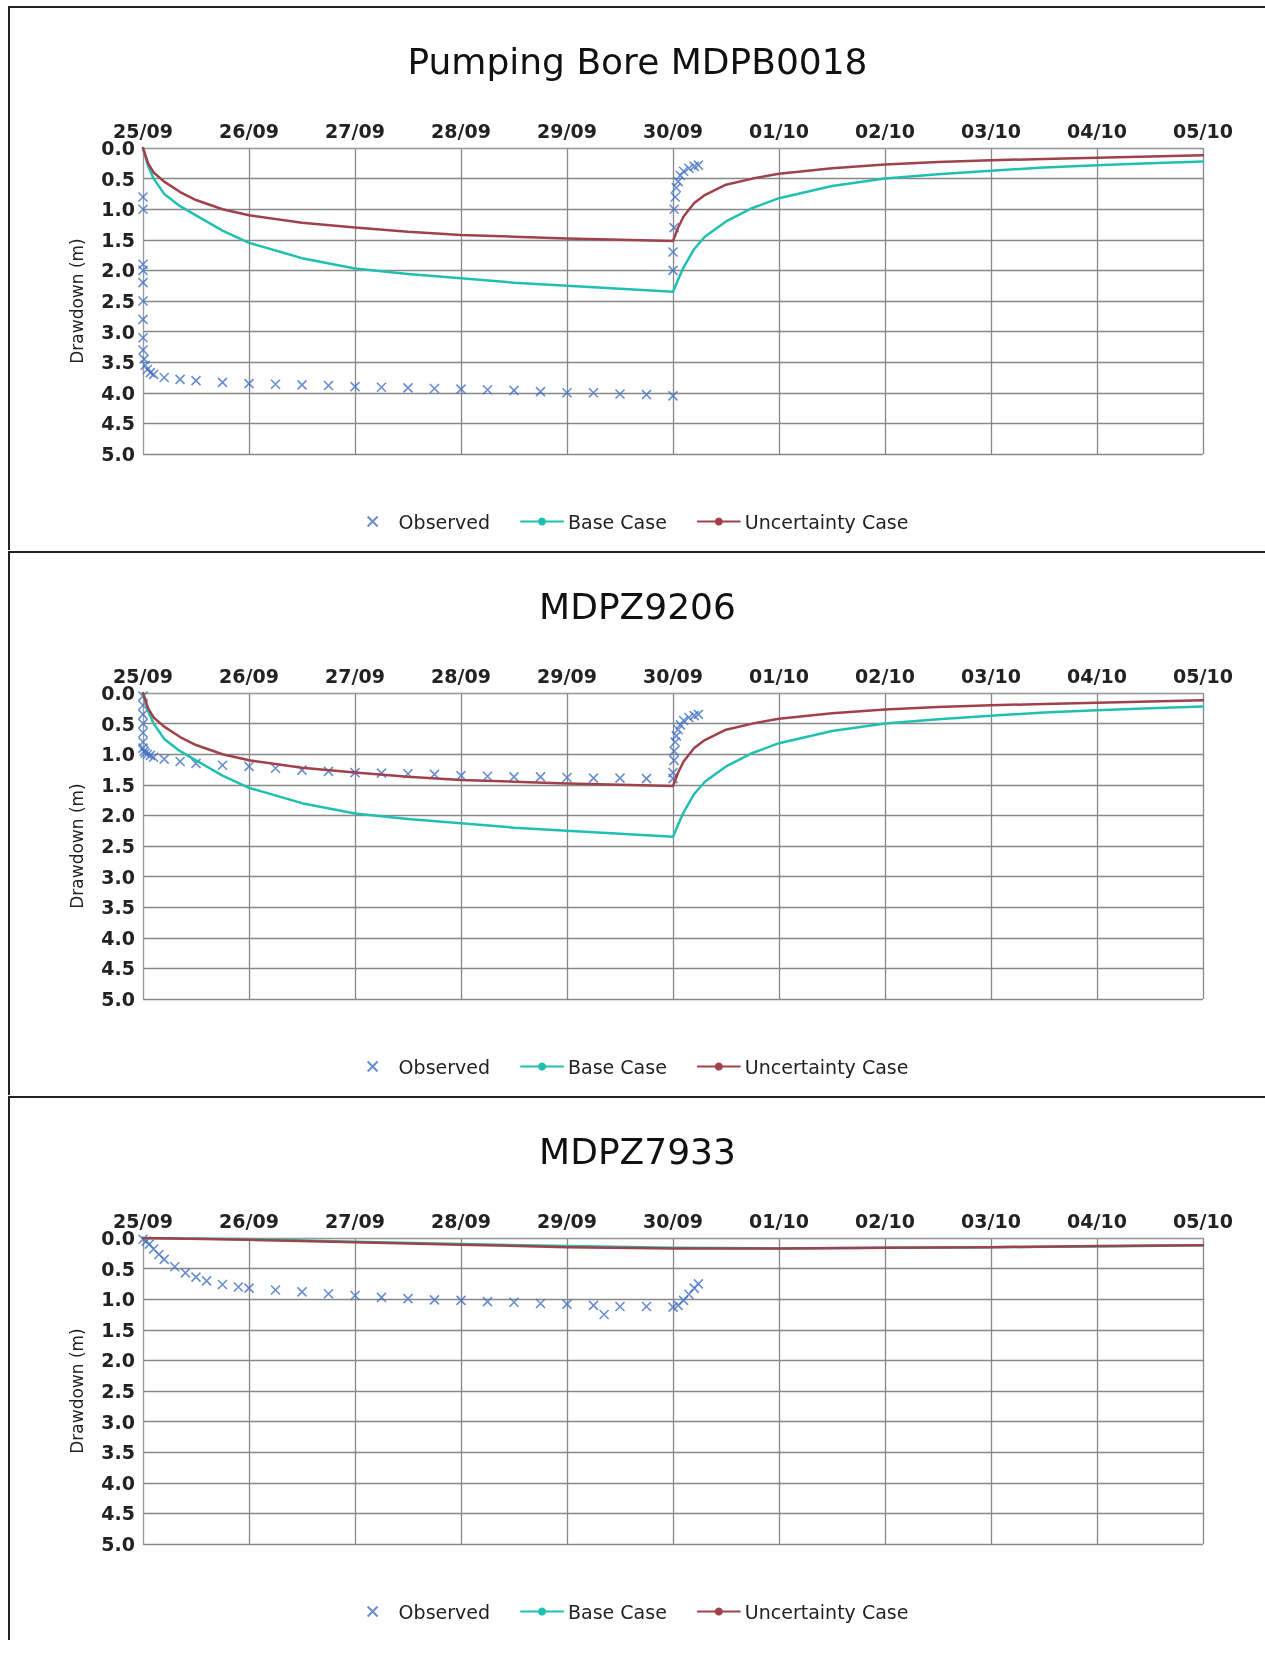 The image size is (1265, 1654). What do you see at coordinates (637, 61) in the screenshot?
I see `chart-title: Pumping Bore MDPB0018` at bounding box center [637, 61].